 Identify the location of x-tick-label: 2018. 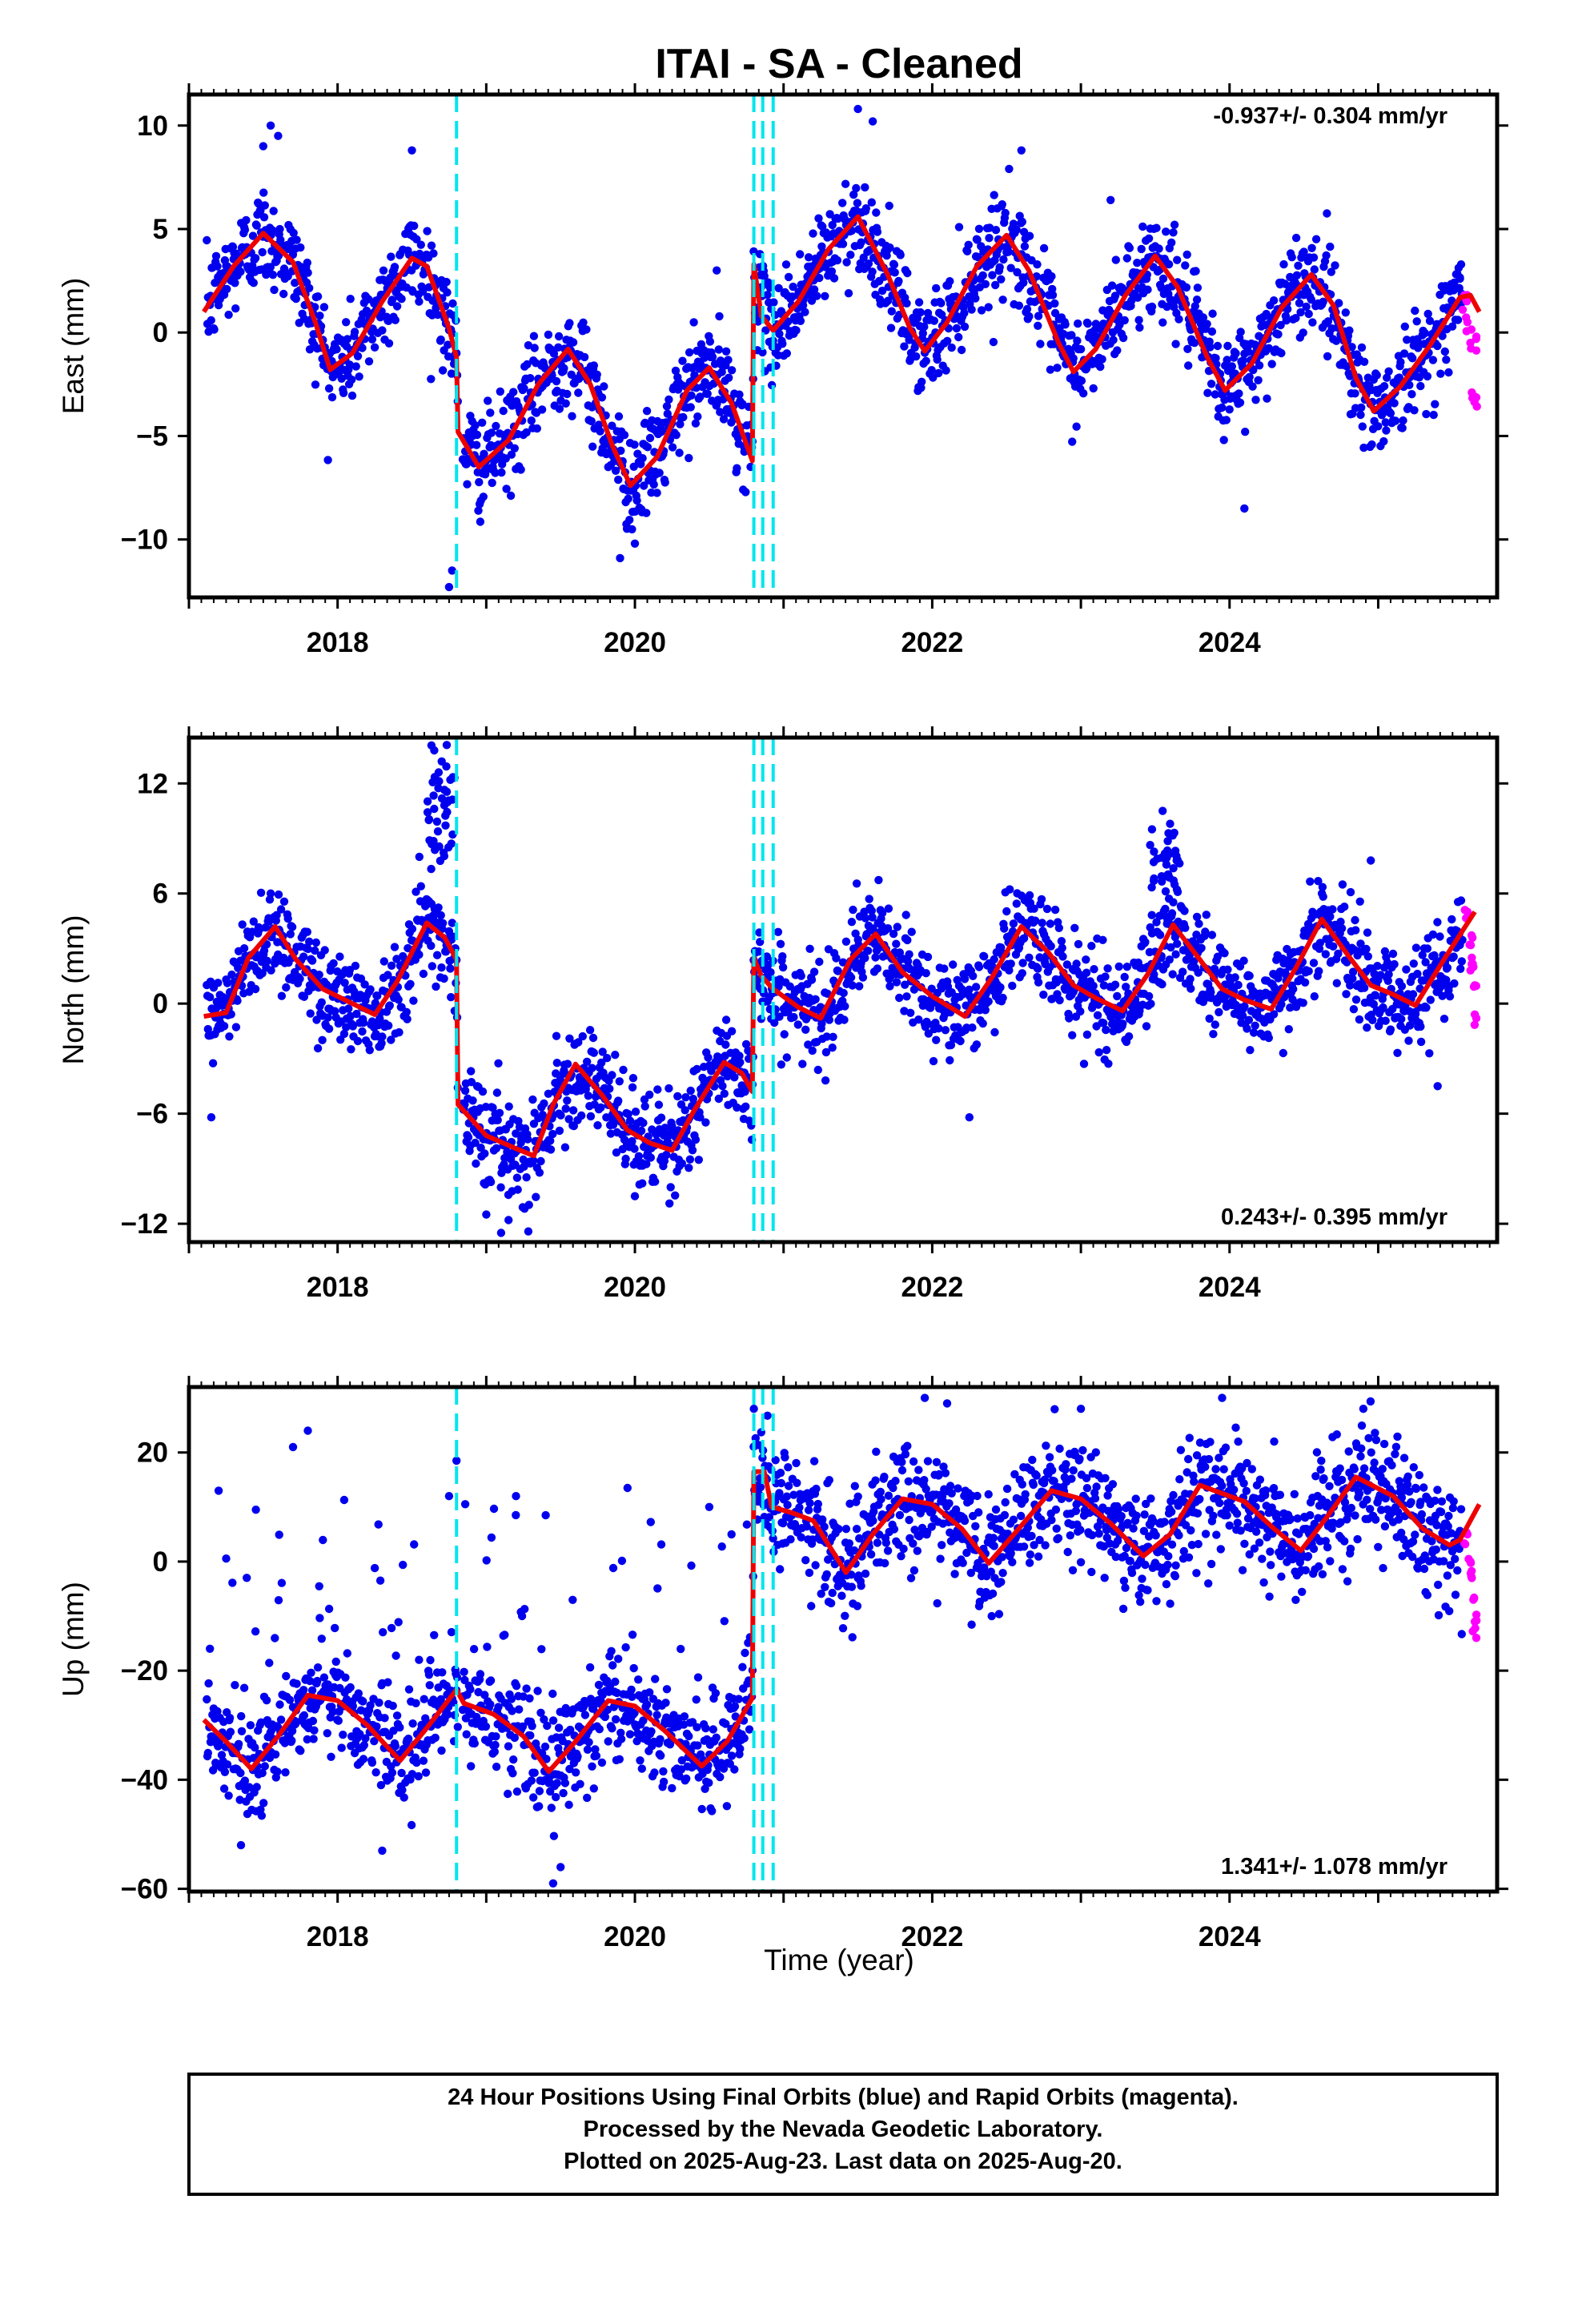
(338, 1287).